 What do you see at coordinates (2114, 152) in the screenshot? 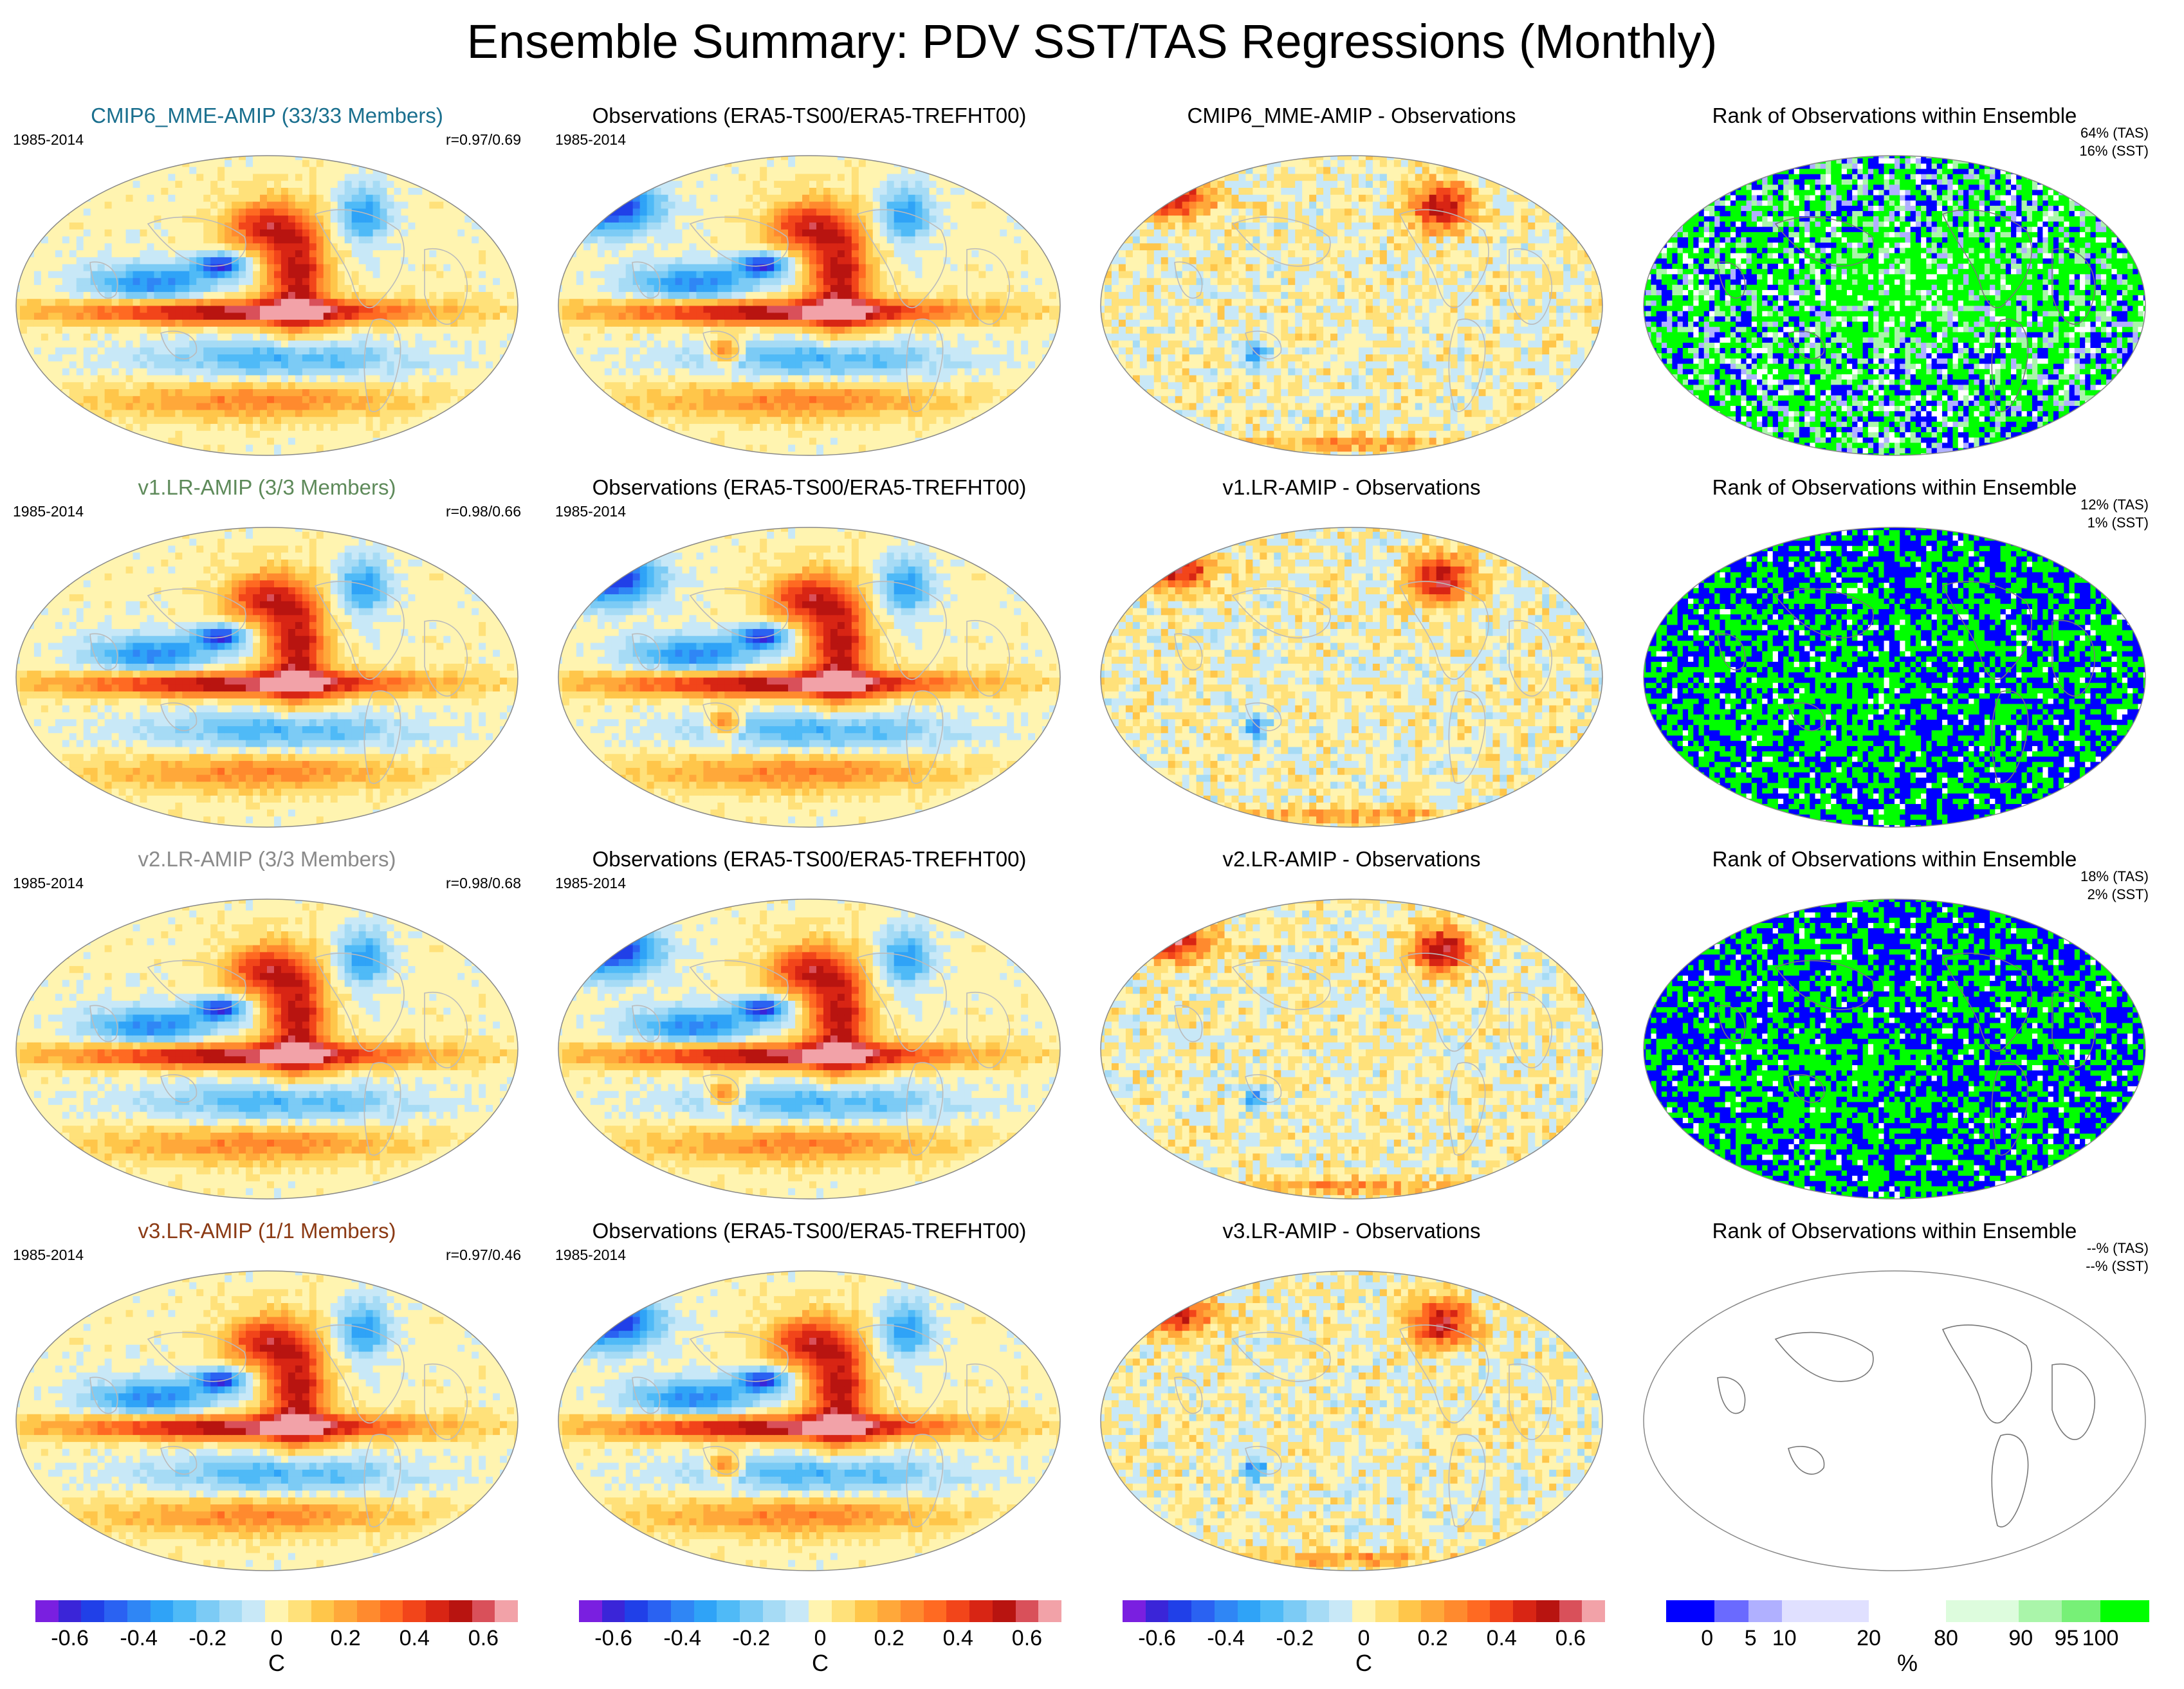
I see `rank-sst-label: 16% (SST)` at bounding box center [2114, 152].